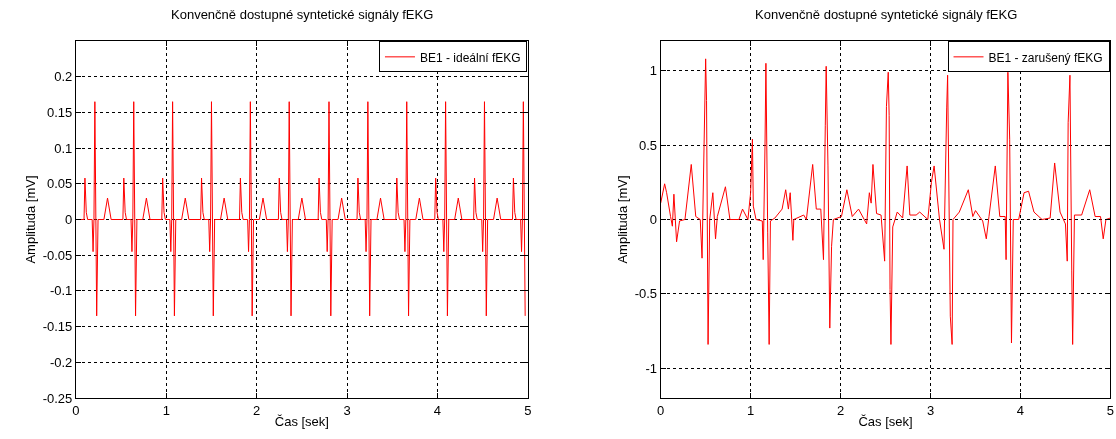  Describe the element at coordinates (646, 294) in the screenshot. I see `y-tick-label: -0.5` at that location.